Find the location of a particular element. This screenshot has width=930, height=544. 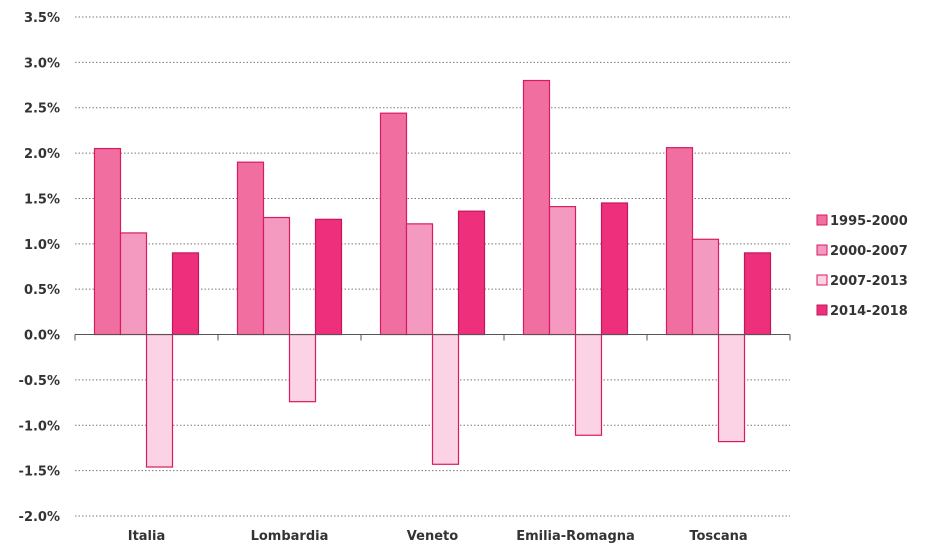

x-tick-label: Emilia-Romagna is located at coordinates (575, 536).